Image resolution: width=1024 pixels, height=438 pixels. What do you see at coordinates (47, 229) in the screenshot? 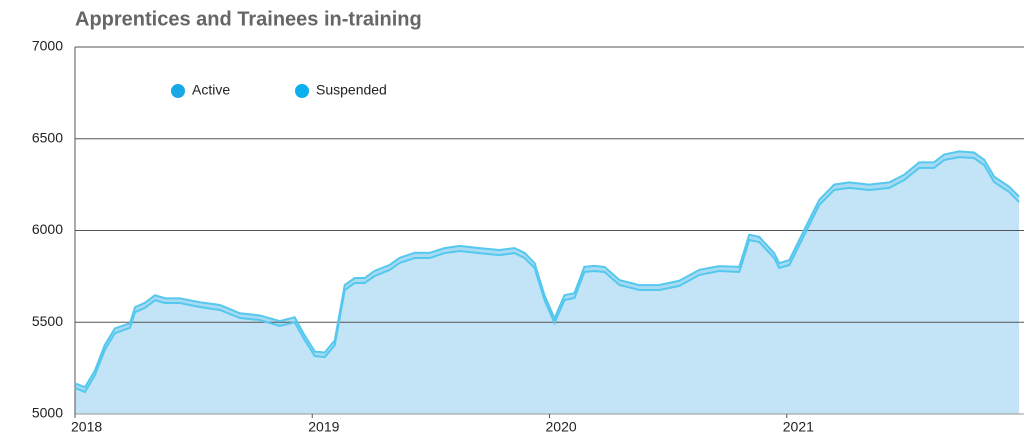
I see `y-tick-label: 6000` at bounding box center [47, 229].